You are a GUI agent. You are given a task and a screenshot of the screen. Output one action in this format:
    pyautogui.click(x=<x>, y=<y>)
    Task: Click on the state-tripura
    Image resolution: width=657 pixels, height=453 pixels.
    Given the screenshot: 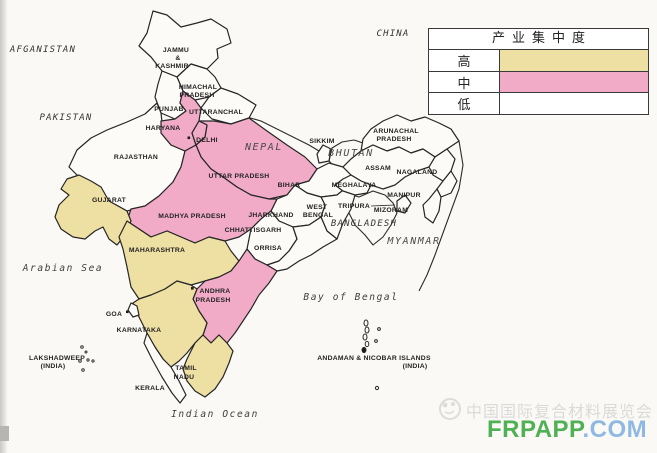 What is the action you would take?
    pyautogui.click(x=404, y=204)
    